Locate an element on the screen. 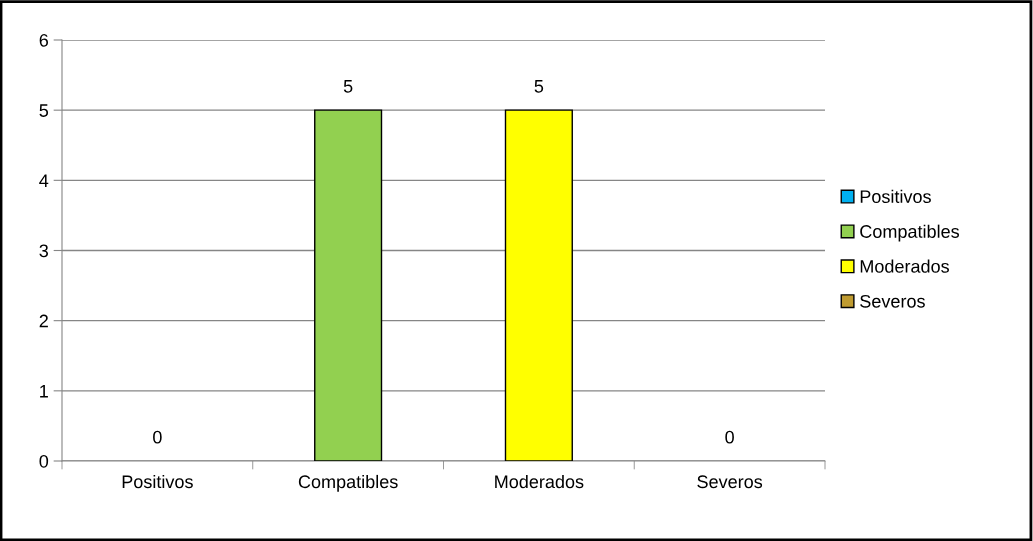 The width and height of the screenshot is (1033, 541). y-tick-label: 4 is located at coordinates (44, 180).